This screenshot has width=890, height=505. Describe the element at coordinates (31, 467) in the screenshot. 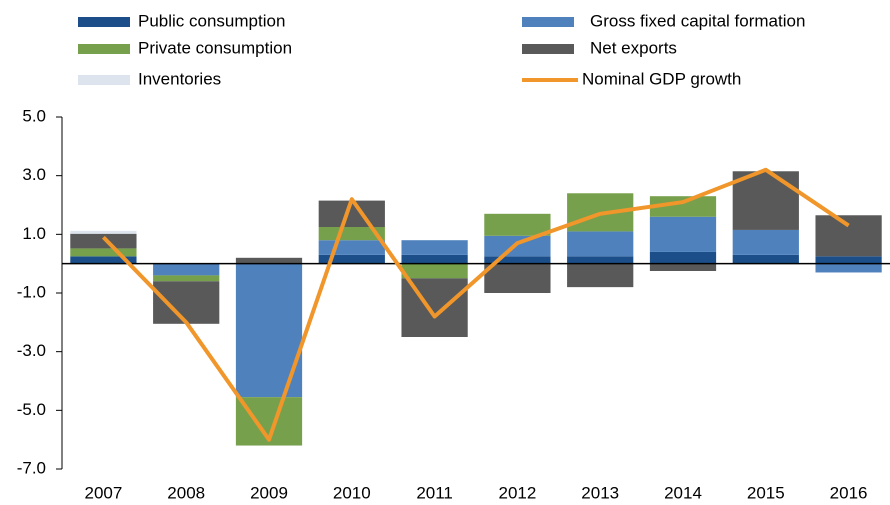

I see `y-tick-label: -7.0` at that location.